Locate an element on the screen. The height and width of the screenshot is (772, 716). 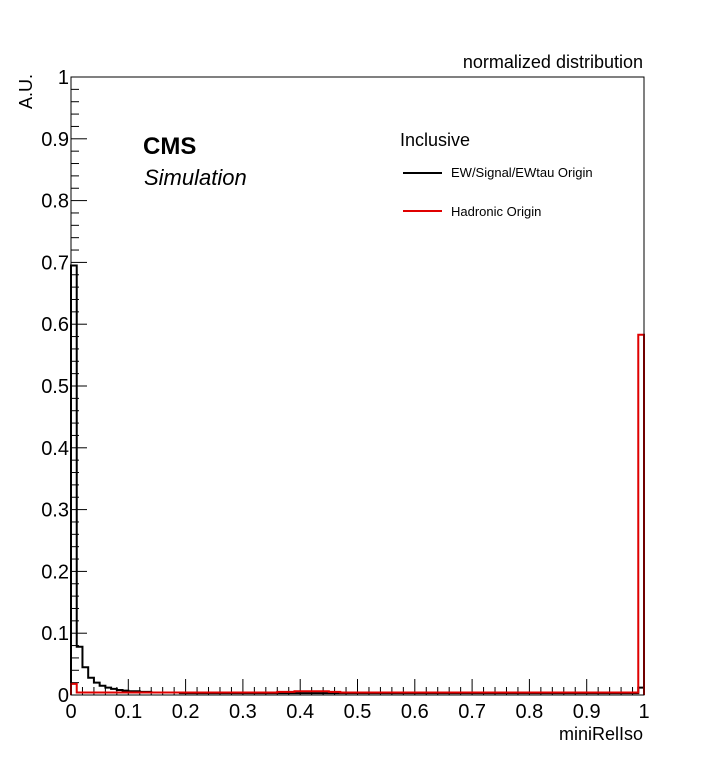
y-tick-label: 0.1 is located at coordinates (55, 634).